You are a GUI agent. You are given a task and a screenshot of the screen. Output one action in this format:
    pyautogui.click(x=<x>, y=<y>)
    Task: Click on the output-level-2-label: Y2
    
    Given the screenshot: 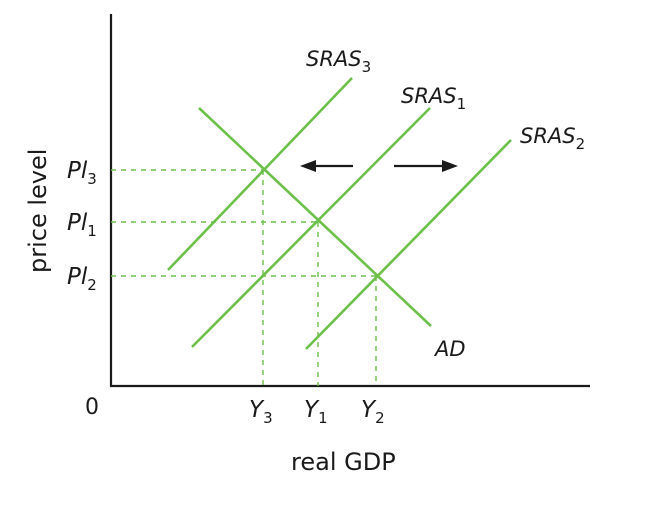 What is the action you would take?
    pyautogui.click(x=373, y=412)
    